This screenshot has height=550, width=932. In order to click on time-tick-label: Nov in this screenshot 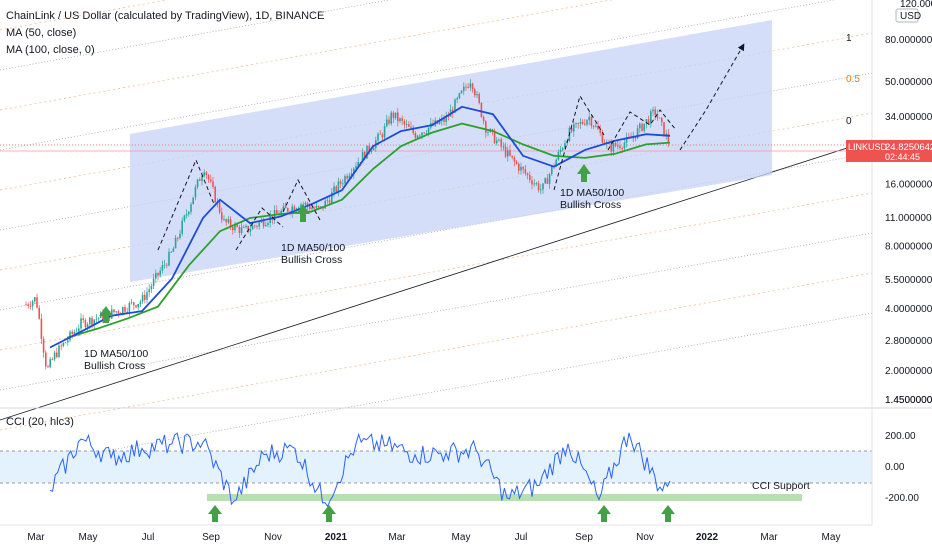, I will do `click(645, 537)`.